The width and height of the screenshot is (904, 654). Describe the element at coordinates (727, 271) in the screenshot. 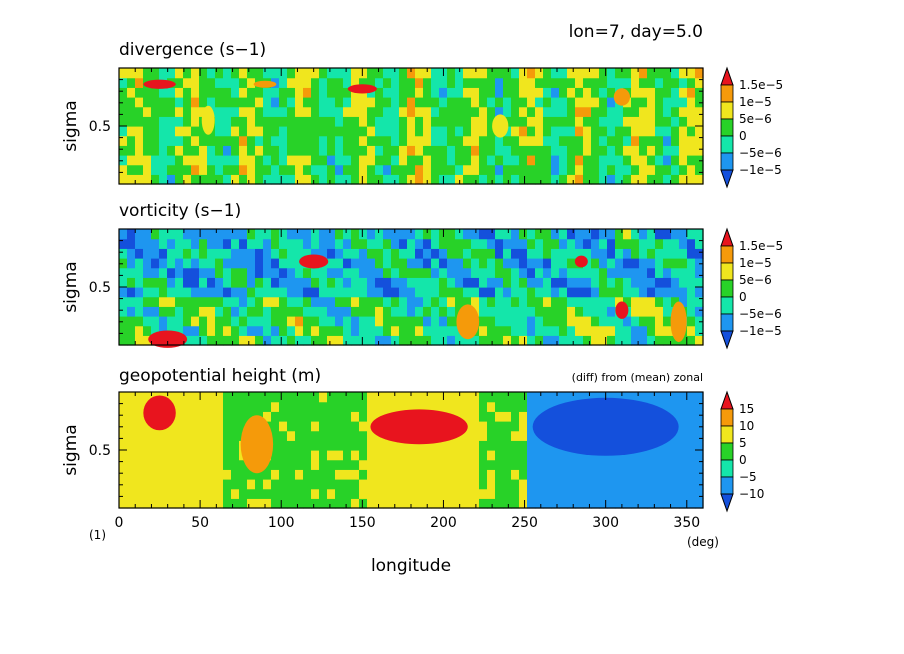

I see `colorbar-swatch` at that location.